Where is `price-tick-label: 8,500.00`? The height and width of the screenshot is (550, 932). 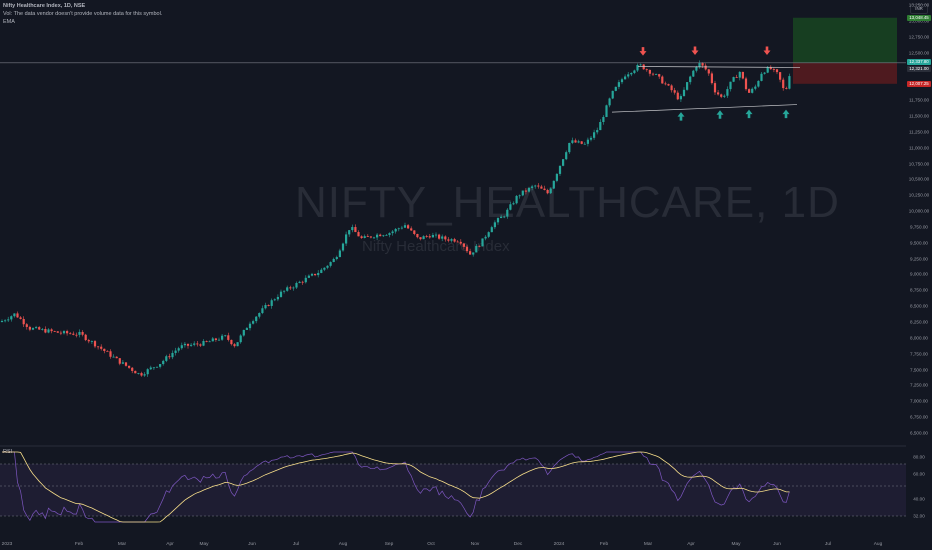
price-tick-label: 8,500.00 is located at coordinates (919, 306).